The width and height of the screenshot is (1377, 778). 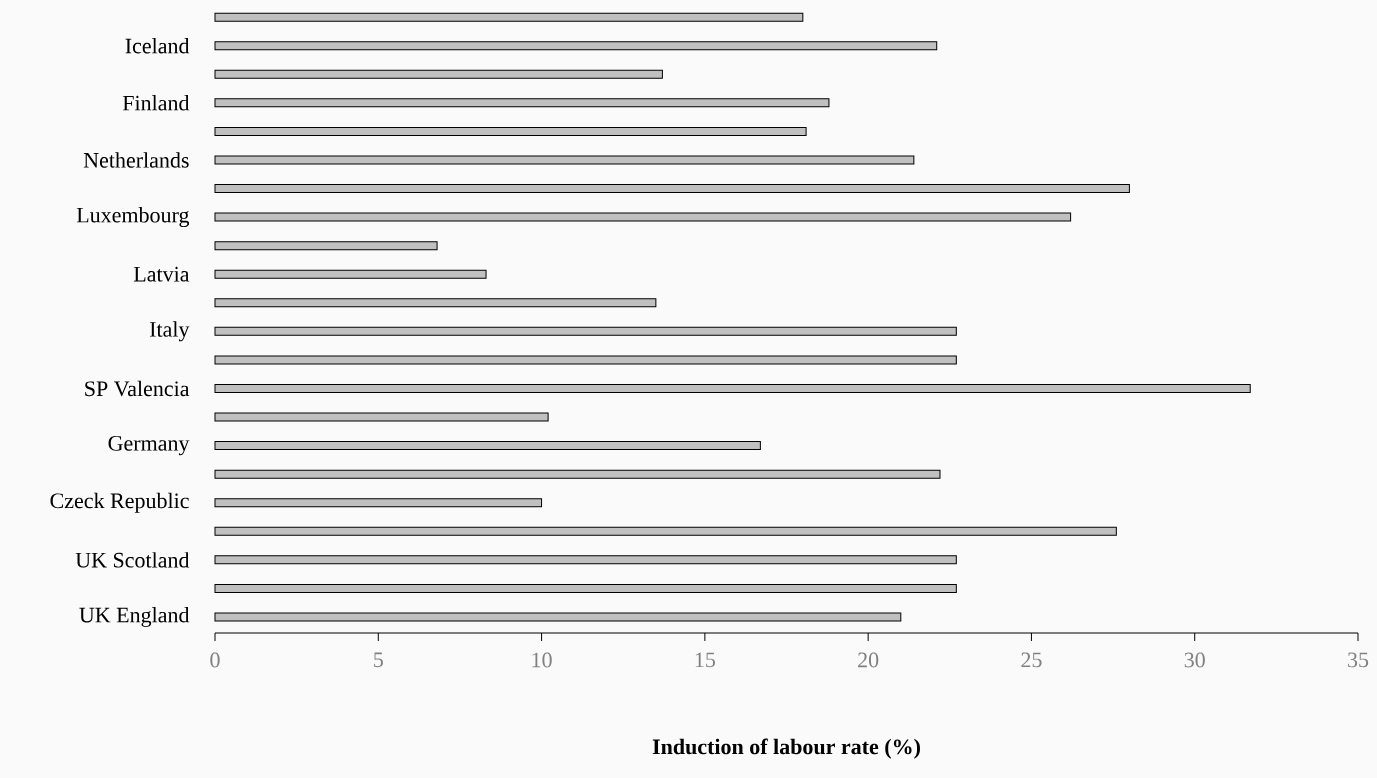 What do you see at coordinates (215, 660) in the screenshot?
I see `x-tick-label: 0` at bounding box center [215, 660].